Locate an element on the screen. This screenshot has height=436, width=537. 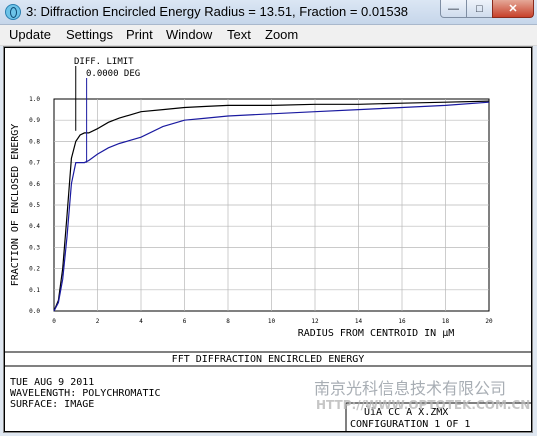
x-tick-label: 18 is located at coordinates (446, 321).